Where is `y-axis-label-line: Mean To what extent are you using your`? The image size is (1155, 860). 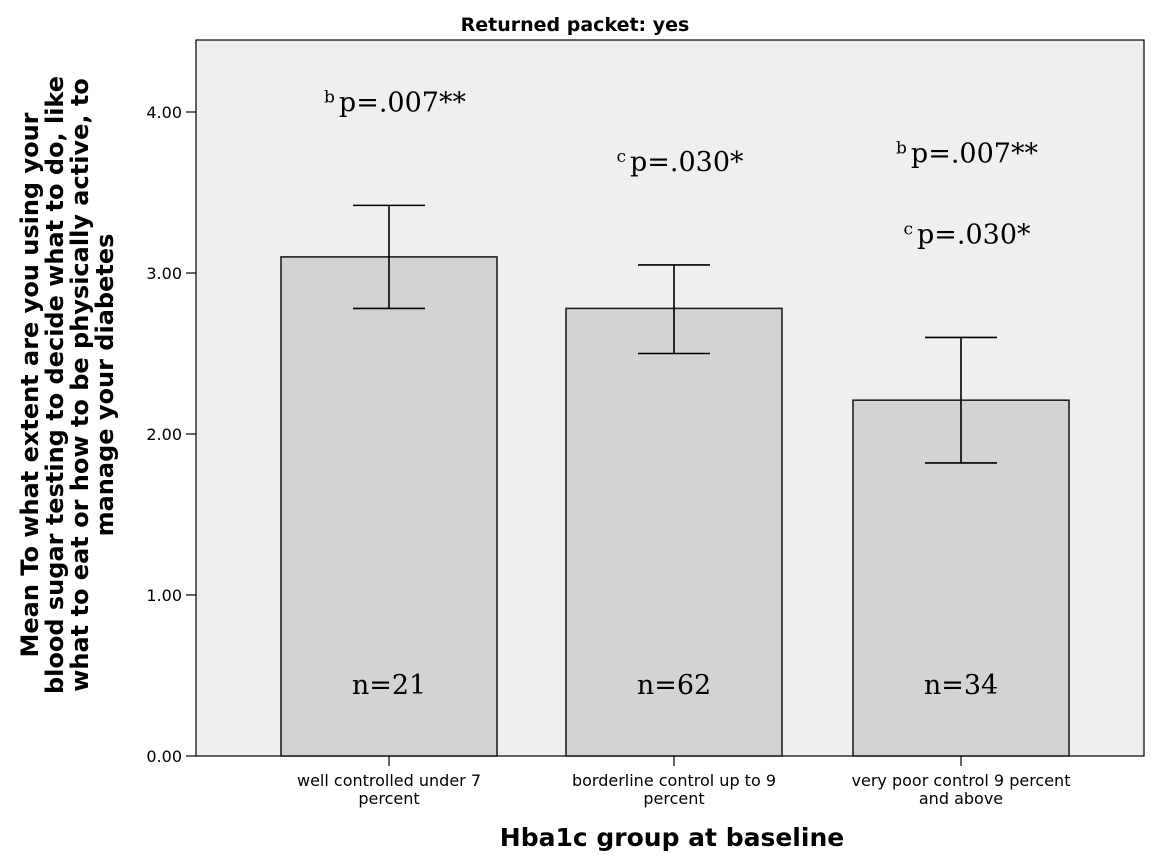
y-axis-label-line: Mean To what extent are you using your is located at coordinates (30, 384).